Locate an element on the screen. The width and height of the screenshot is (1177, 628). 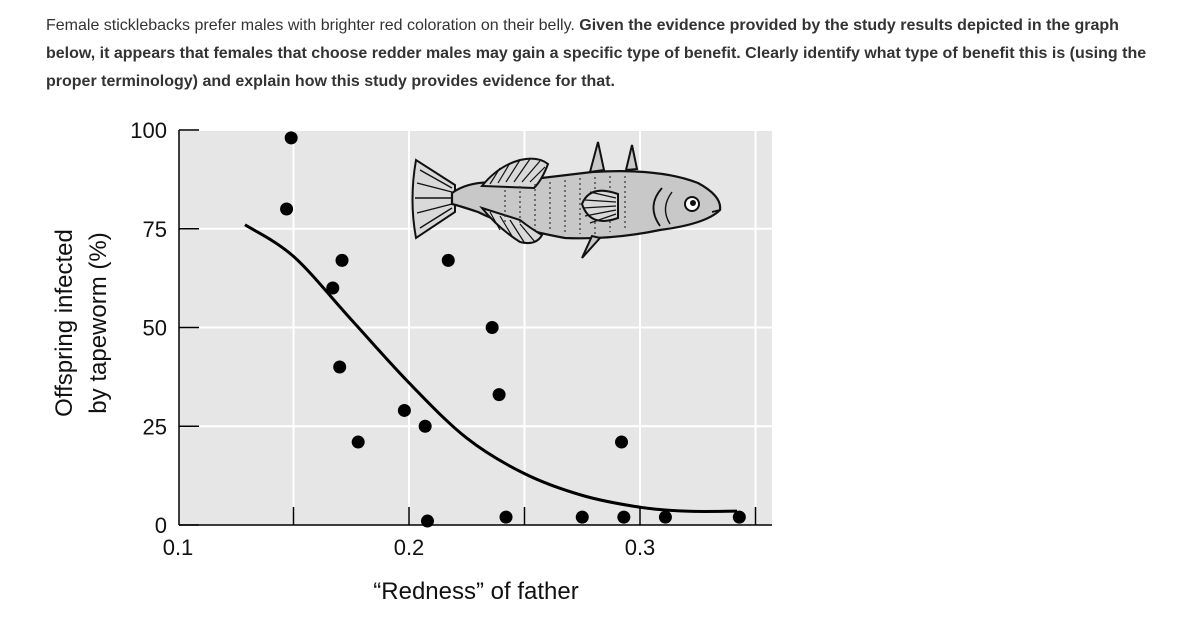
y-tick-label: 25 is located at coordinates (155, 426).